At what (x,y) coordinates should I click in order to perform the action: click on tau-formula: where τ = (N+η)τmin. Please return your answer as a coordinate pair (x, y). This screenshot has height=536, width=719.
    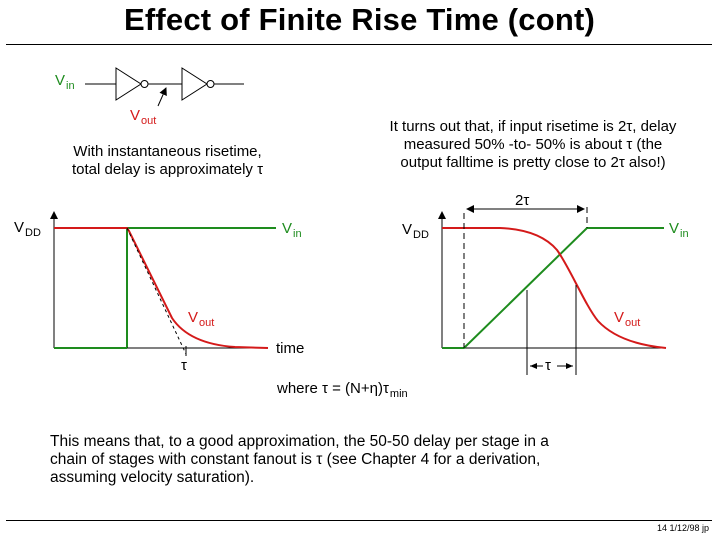
    Looking at the image, I should click on (342, 390).